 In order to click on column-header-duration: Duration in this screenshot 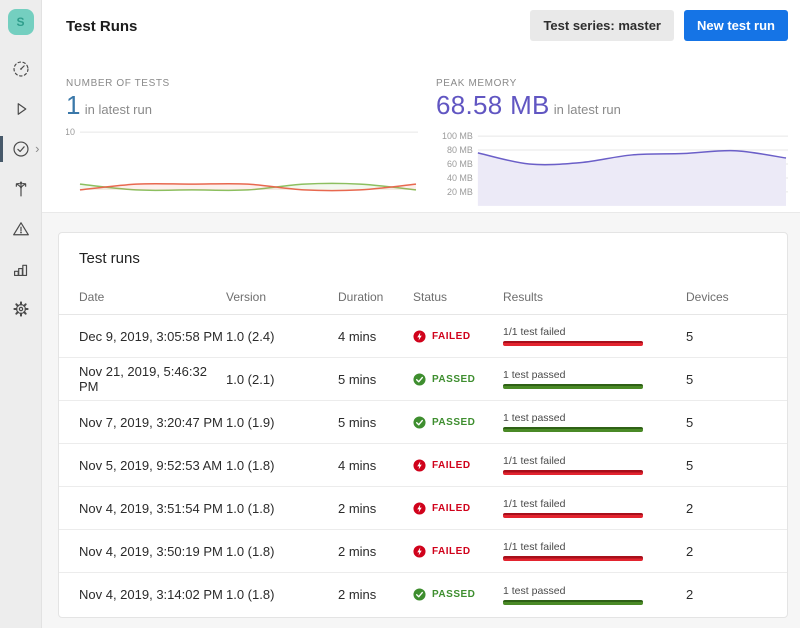, I will do `click(361, 297)`.